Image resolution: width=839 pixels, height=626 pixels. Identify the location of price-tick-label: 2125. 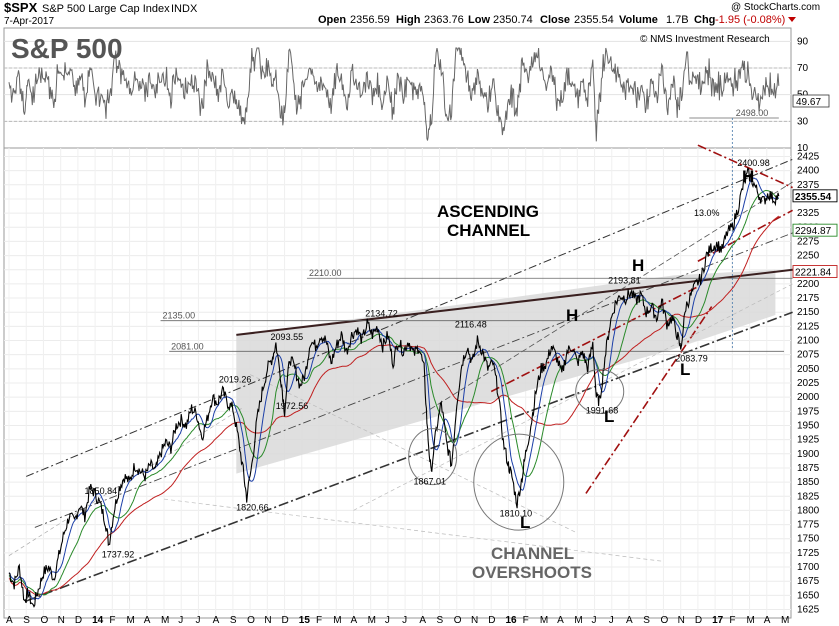
(808, 326).